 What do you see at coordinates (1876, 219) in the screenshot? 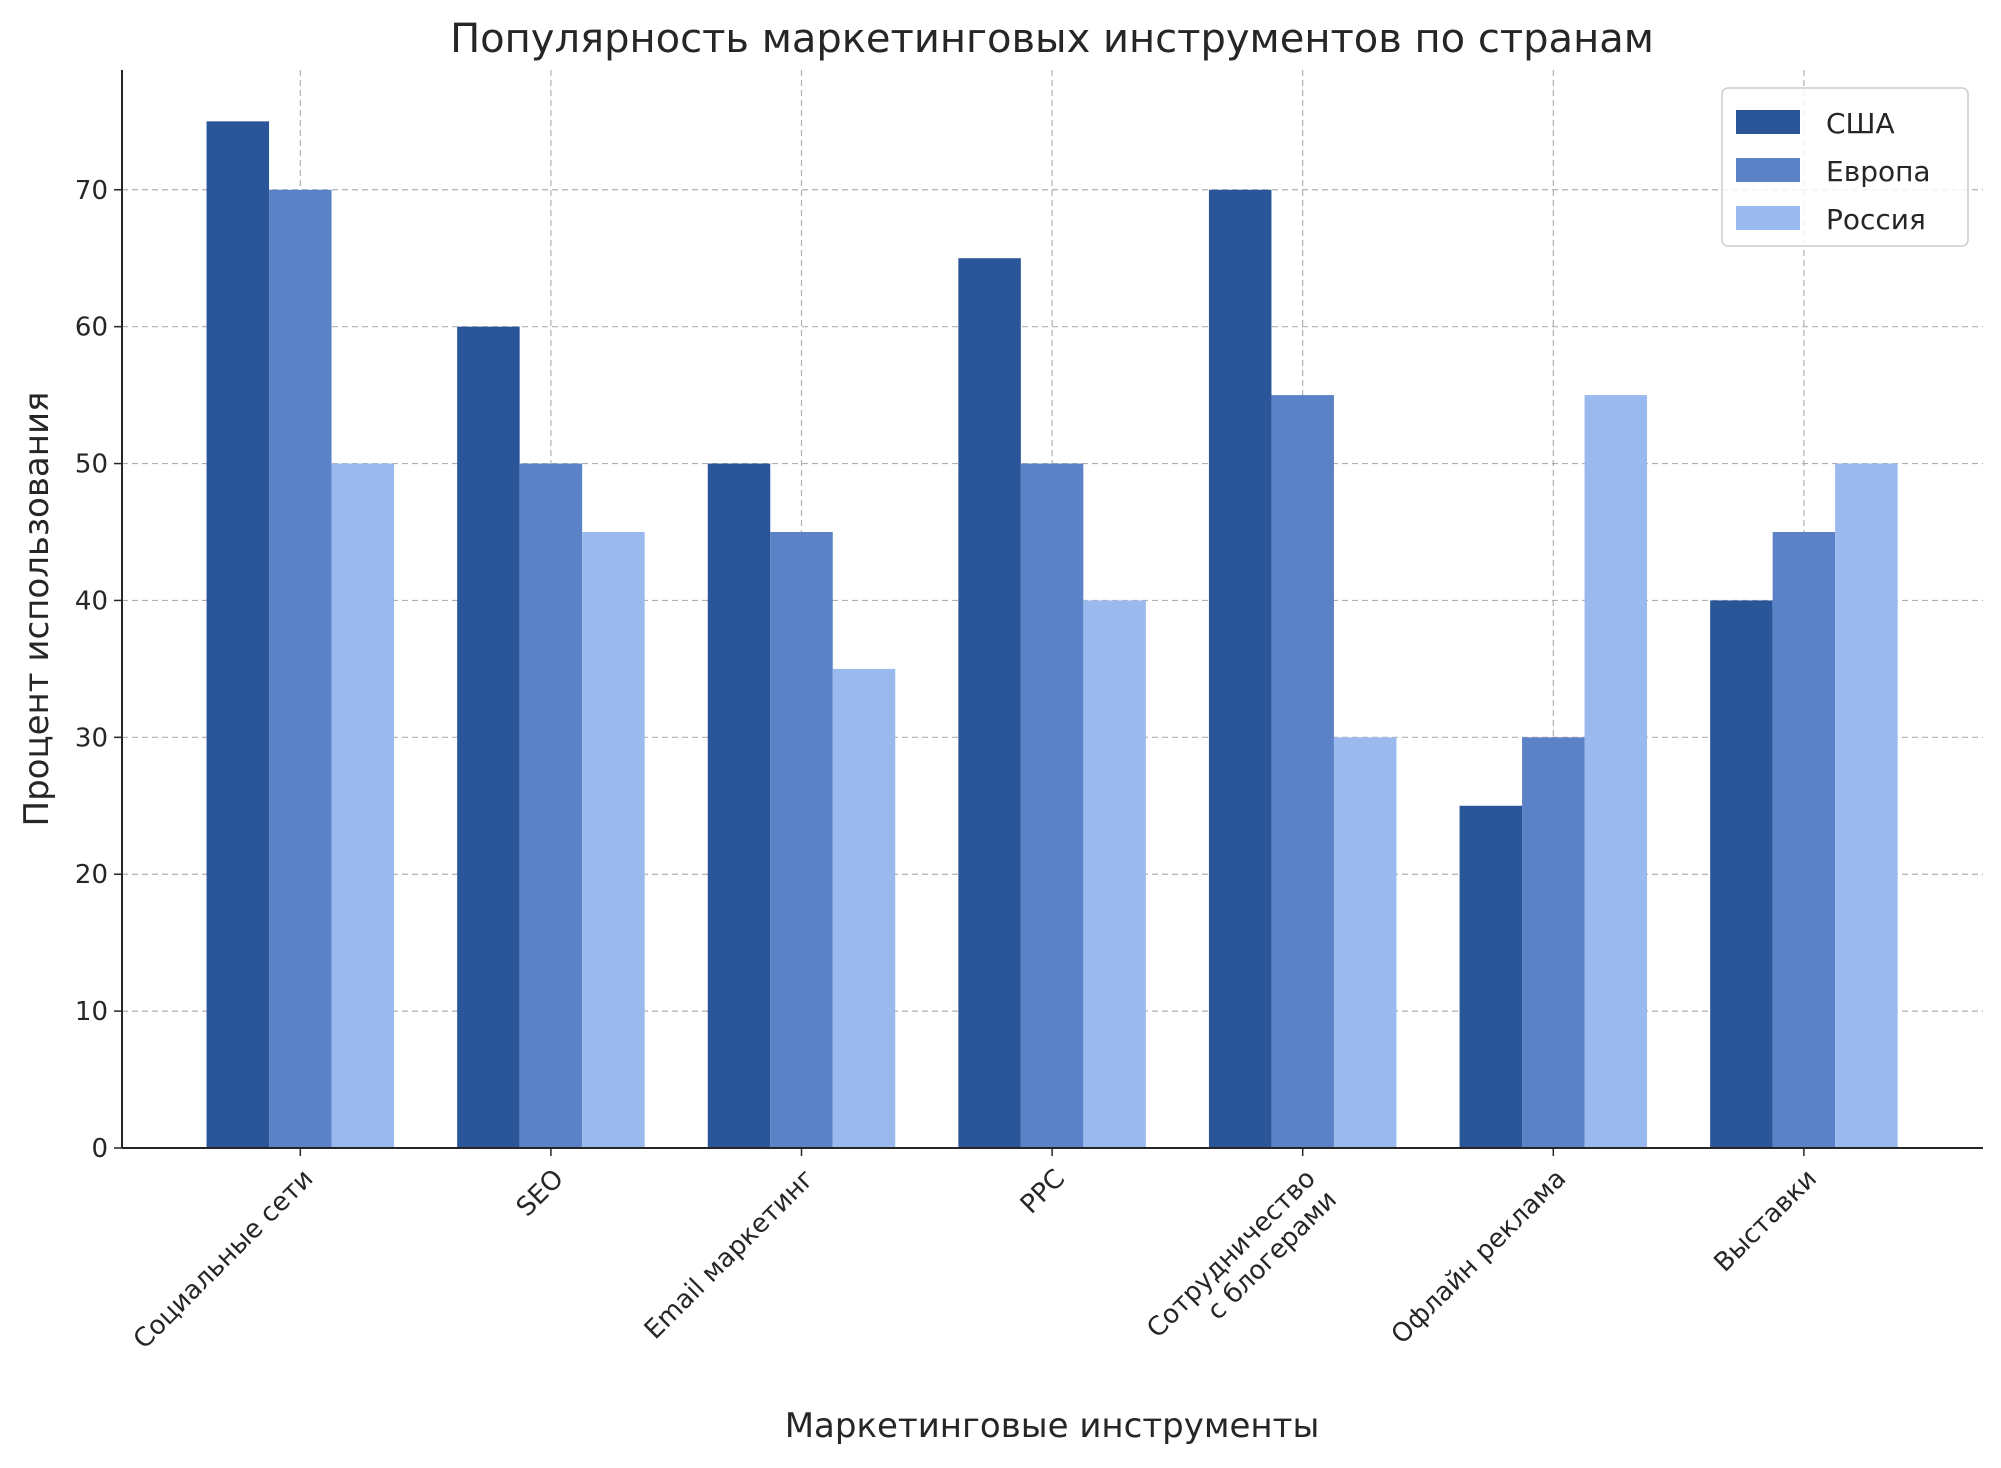
I see `legend-label-3: Россия` at bounding box center [1876, 219].